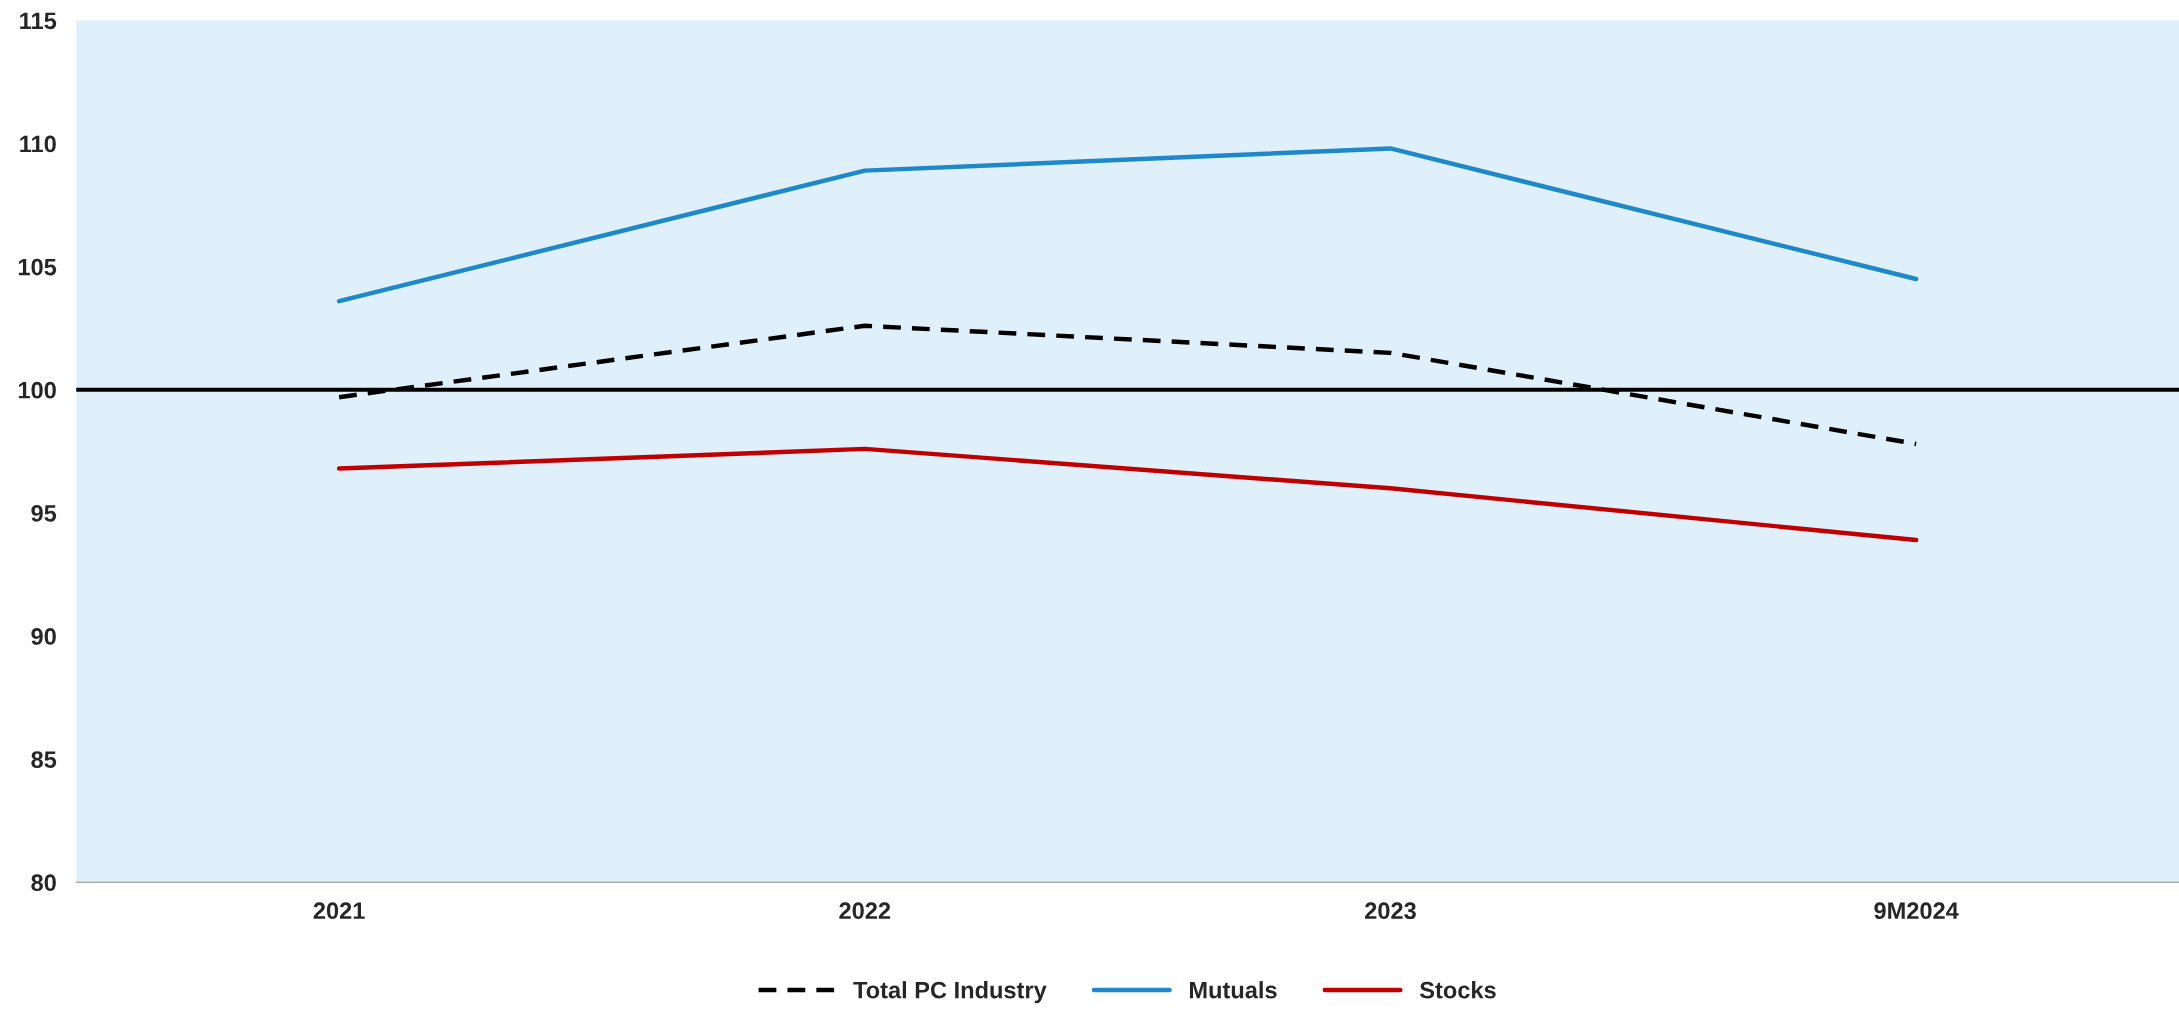  What do you see at coordinates (1390, 911) in the screenshot?
I see `x-tick-label: 2023` at bounding box center [1390, 911].